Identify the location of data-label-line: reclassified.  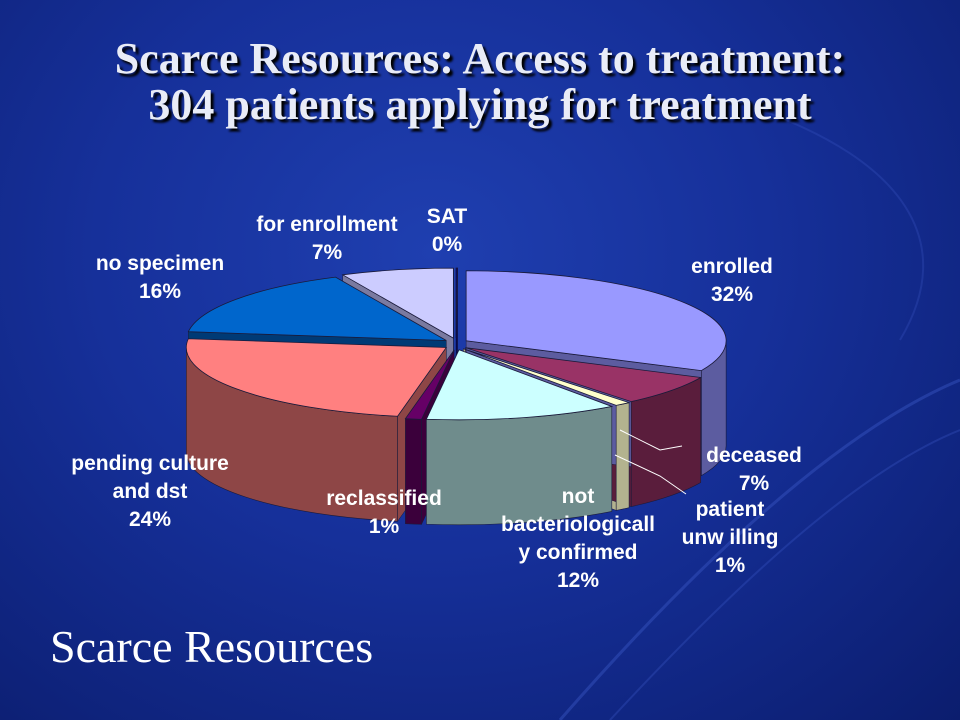
(384, 498).